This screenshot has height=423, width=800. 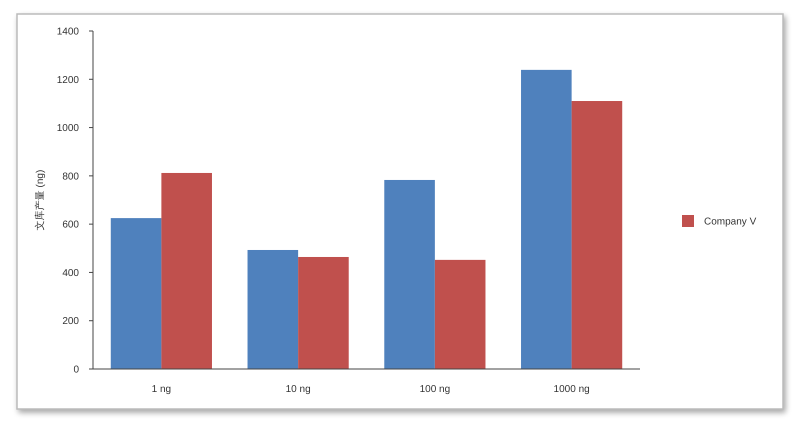 What do you see at coordinates (730, 222) in the screenshot?
I see `legend-label: Company V` at bounding box center [730, 222].